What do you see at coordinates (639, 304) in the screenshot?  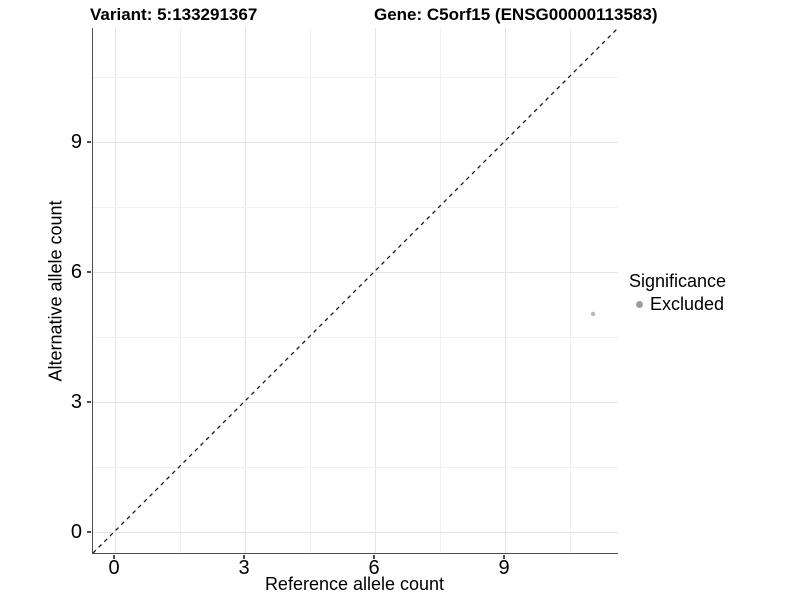 I see `legend-point-icon` at bounding box center [639, 304].